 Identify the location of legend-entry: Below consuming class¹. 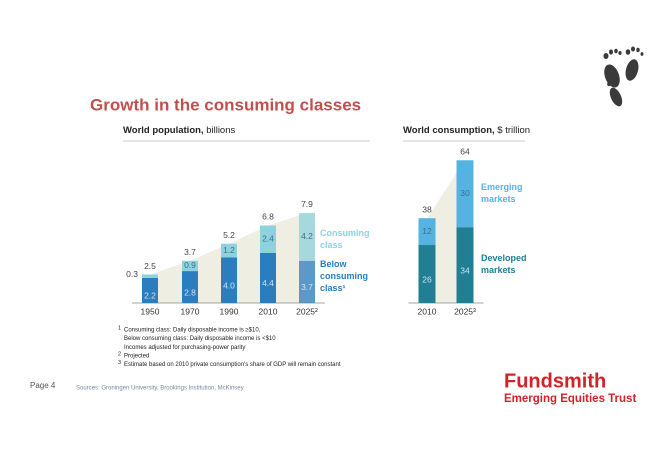
(344, 276).